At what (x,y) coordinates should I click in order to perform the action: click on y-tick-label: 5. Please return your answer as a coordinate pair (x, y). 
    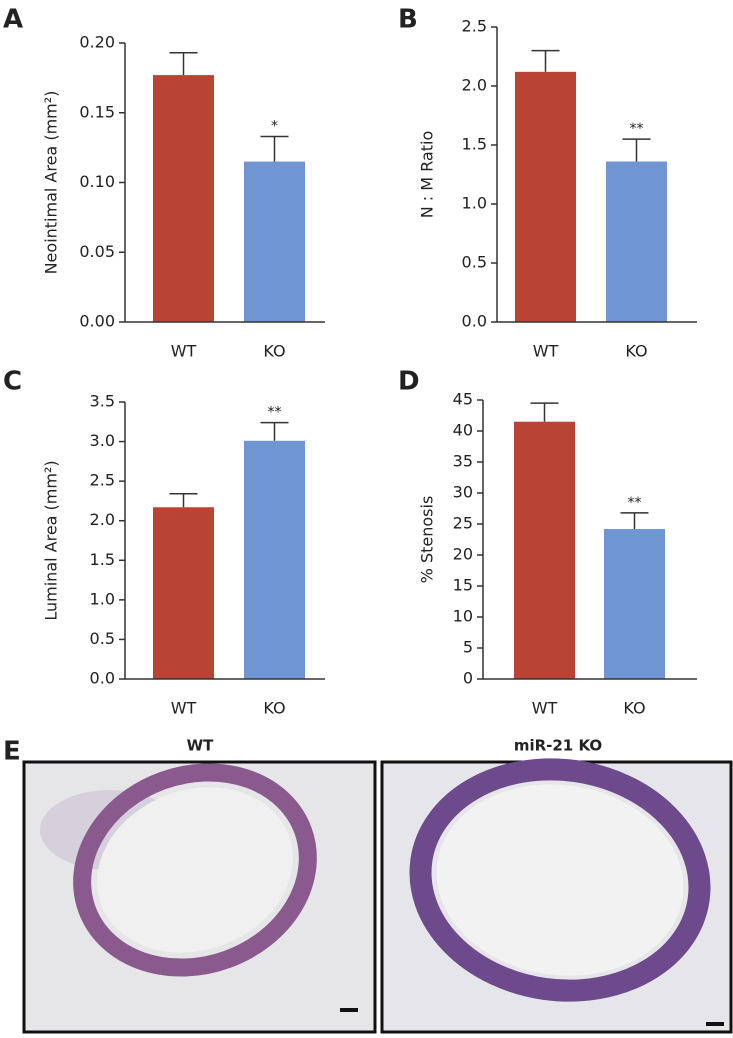
    Looking at the image, I should click on (468, 647).